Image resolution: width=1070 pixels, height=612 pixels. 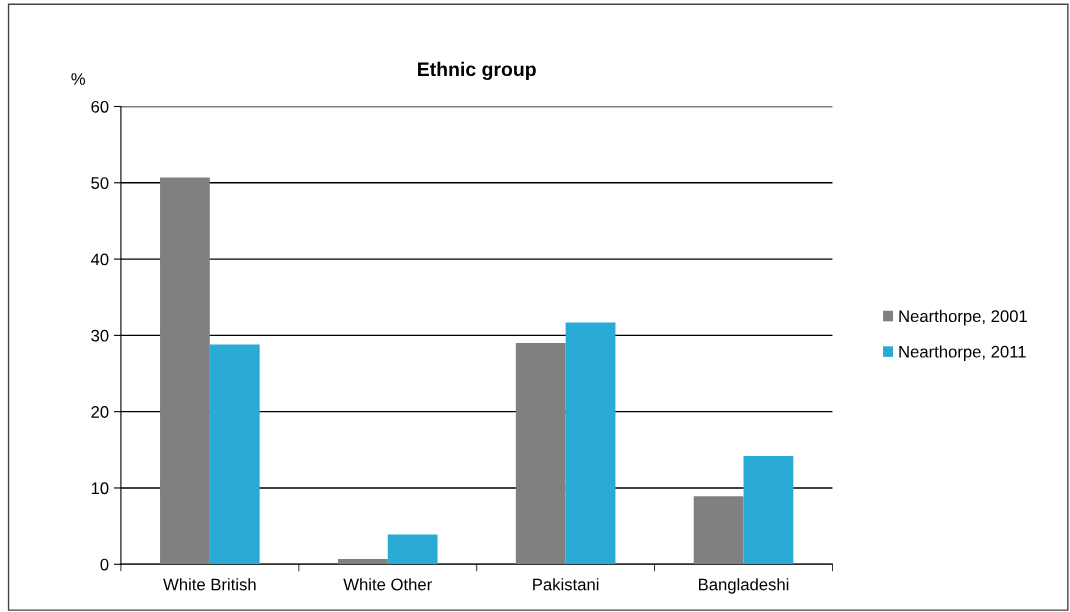 I want to click on x-tick-label: Bangladeshi, so click(x=744, y=586).